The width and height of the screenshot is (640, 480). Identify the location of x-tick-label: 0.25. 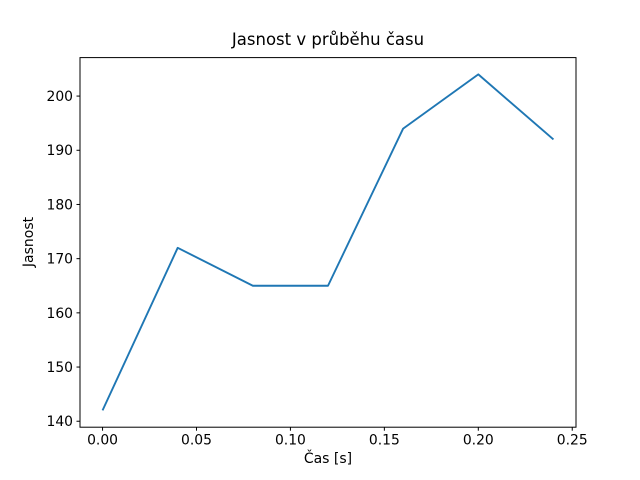
(572, 441).